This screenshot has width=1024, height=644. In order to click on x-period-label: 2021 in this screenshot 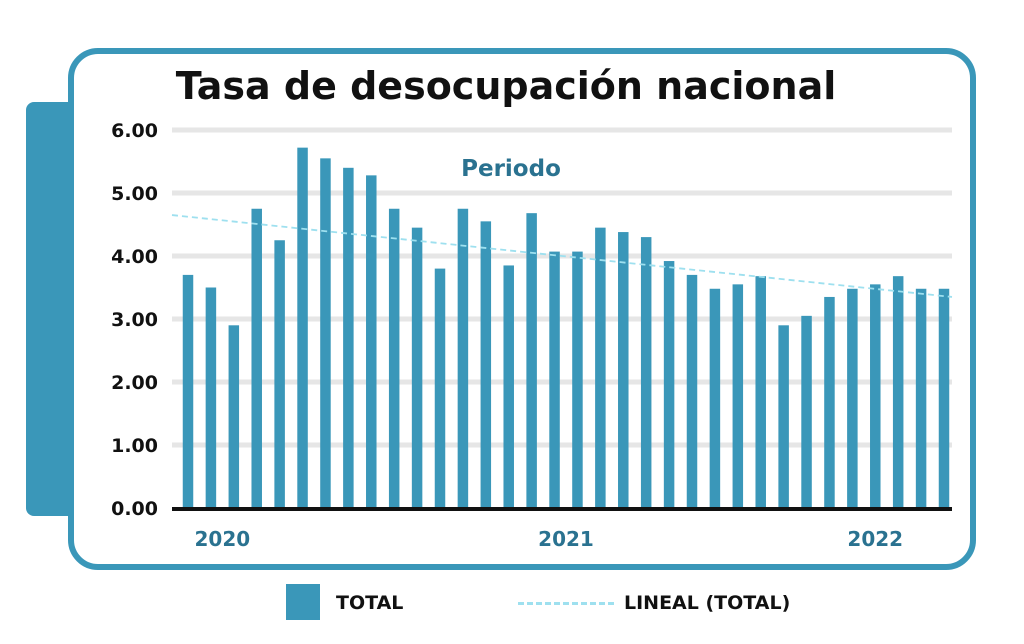, I will do `click(566, 539)`.